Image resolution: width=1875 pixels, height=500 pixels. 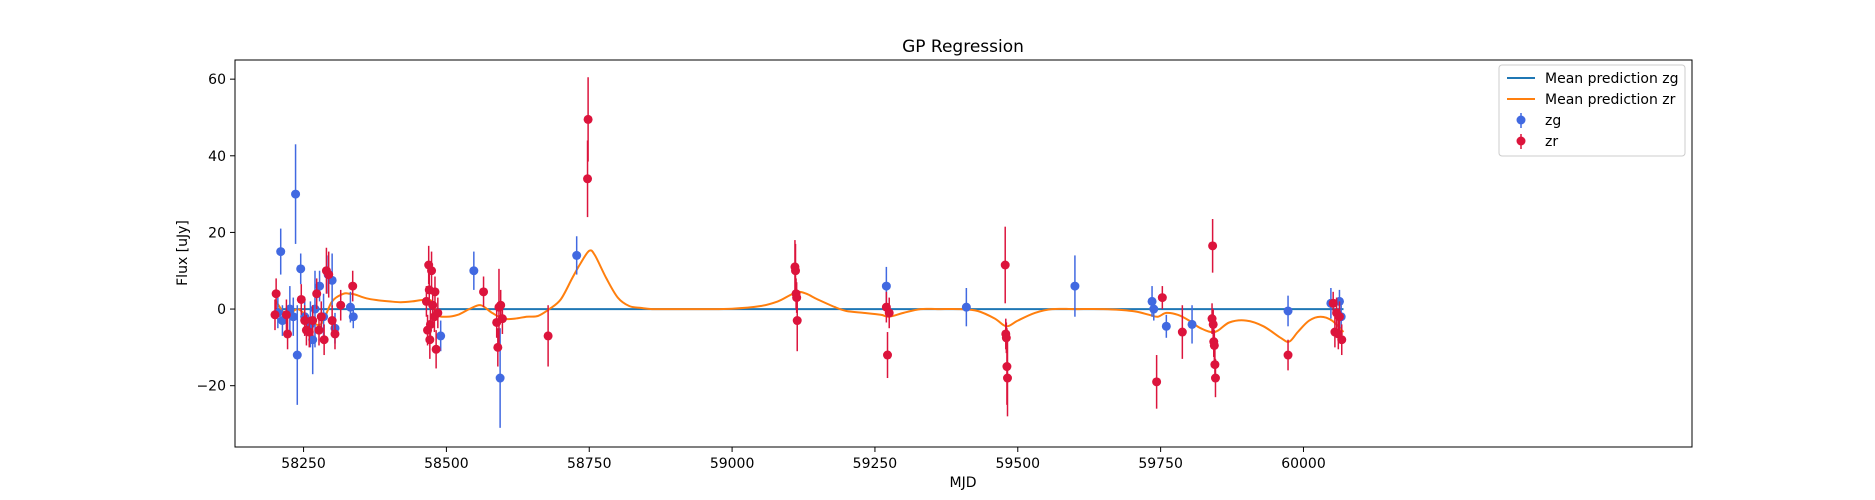 I want to click on y-tick-label: 60, so click(x=217, y=80).